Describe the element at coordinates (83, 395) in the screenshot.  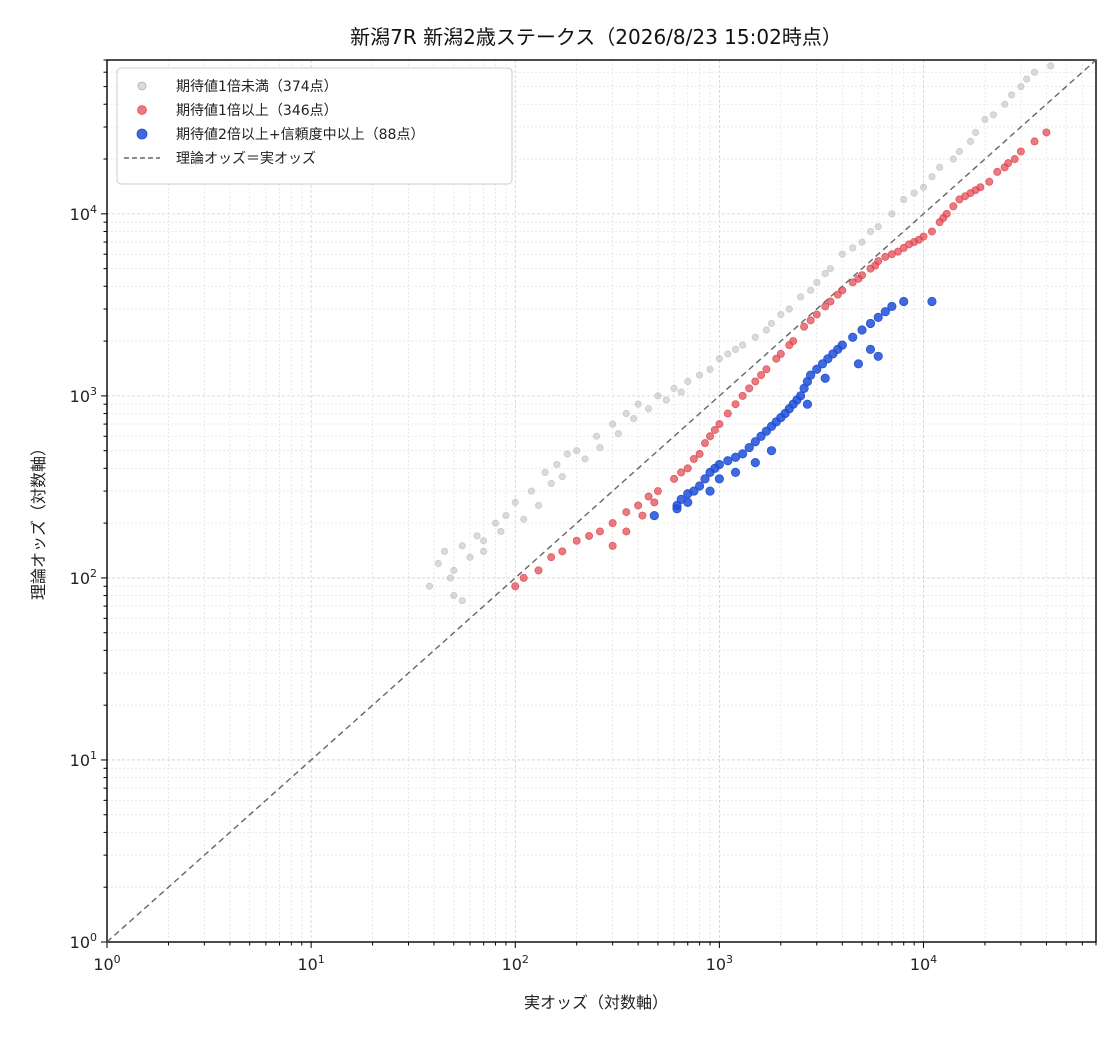
I see `y-tick-label: 10³` at that location.